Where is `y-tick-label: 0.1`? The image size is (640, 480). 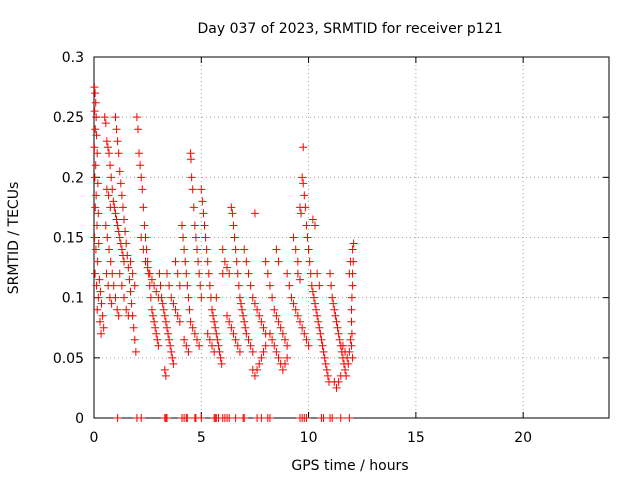
y-tick-label: 0.1 is located at coordinates (73, 299).